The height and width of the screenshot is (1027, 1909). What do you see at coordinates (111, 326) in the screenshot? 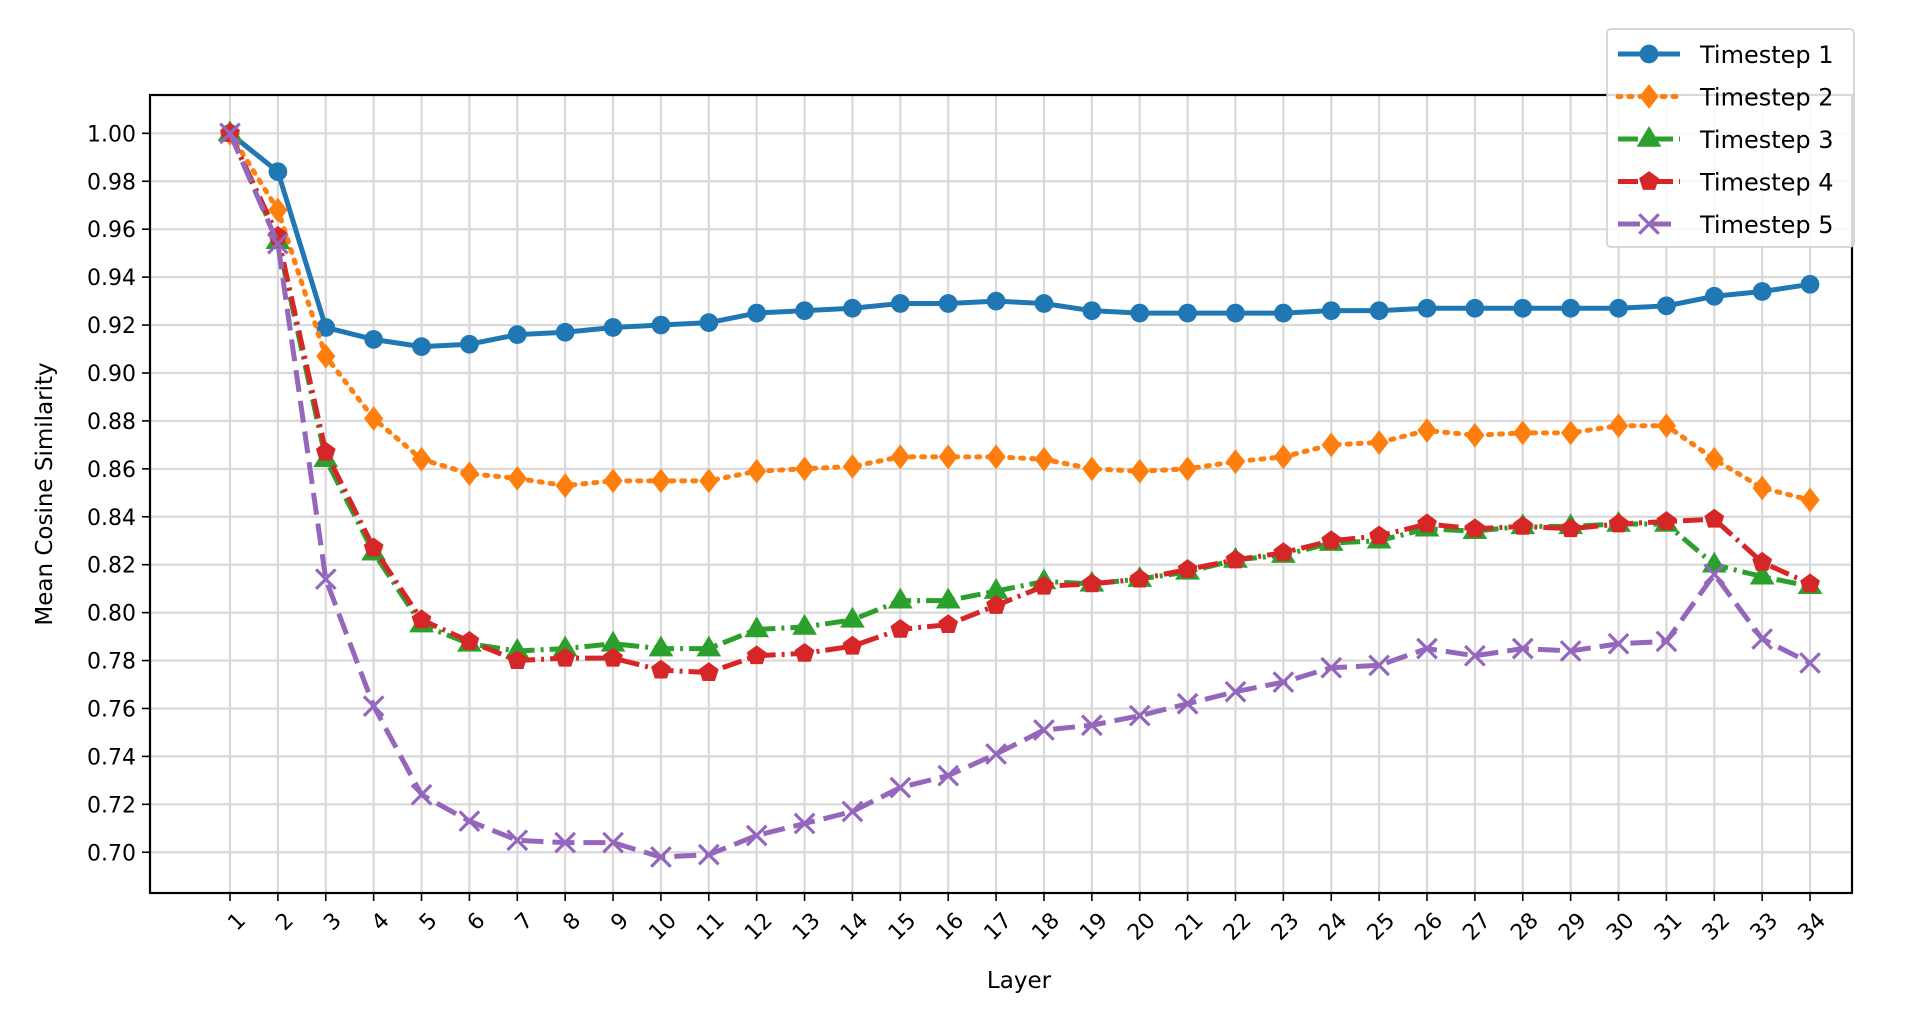
I see `y-tick-label: 0.92` at bounding box center [111, 326].